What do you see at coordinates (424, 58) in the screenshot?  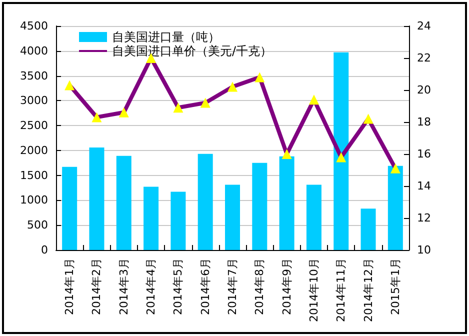 I see `y2-tick-label: 22` at bounding box center [424, 58].